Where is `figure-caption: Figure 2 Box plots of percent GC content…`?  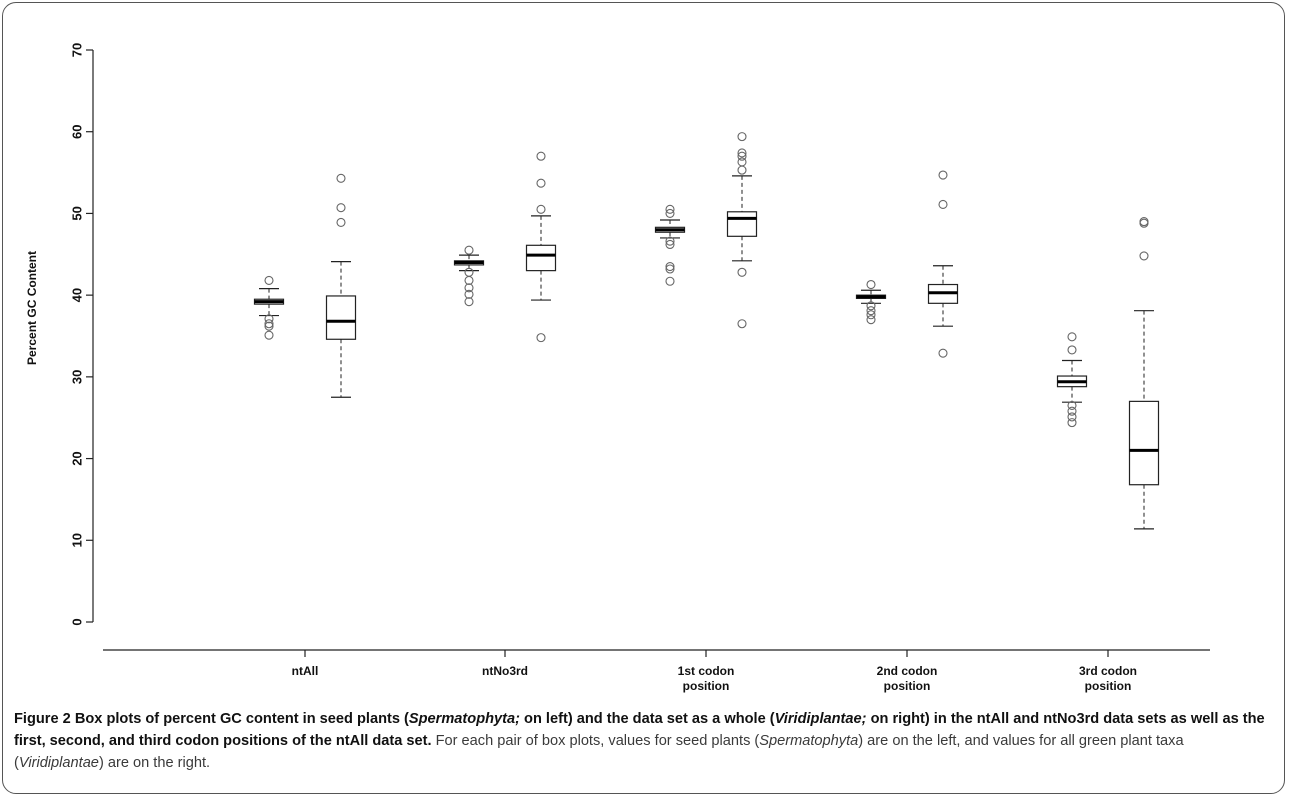
figure-caption: Figure 2 Box plots of percent GC content… is located at coordinates (645, 741).